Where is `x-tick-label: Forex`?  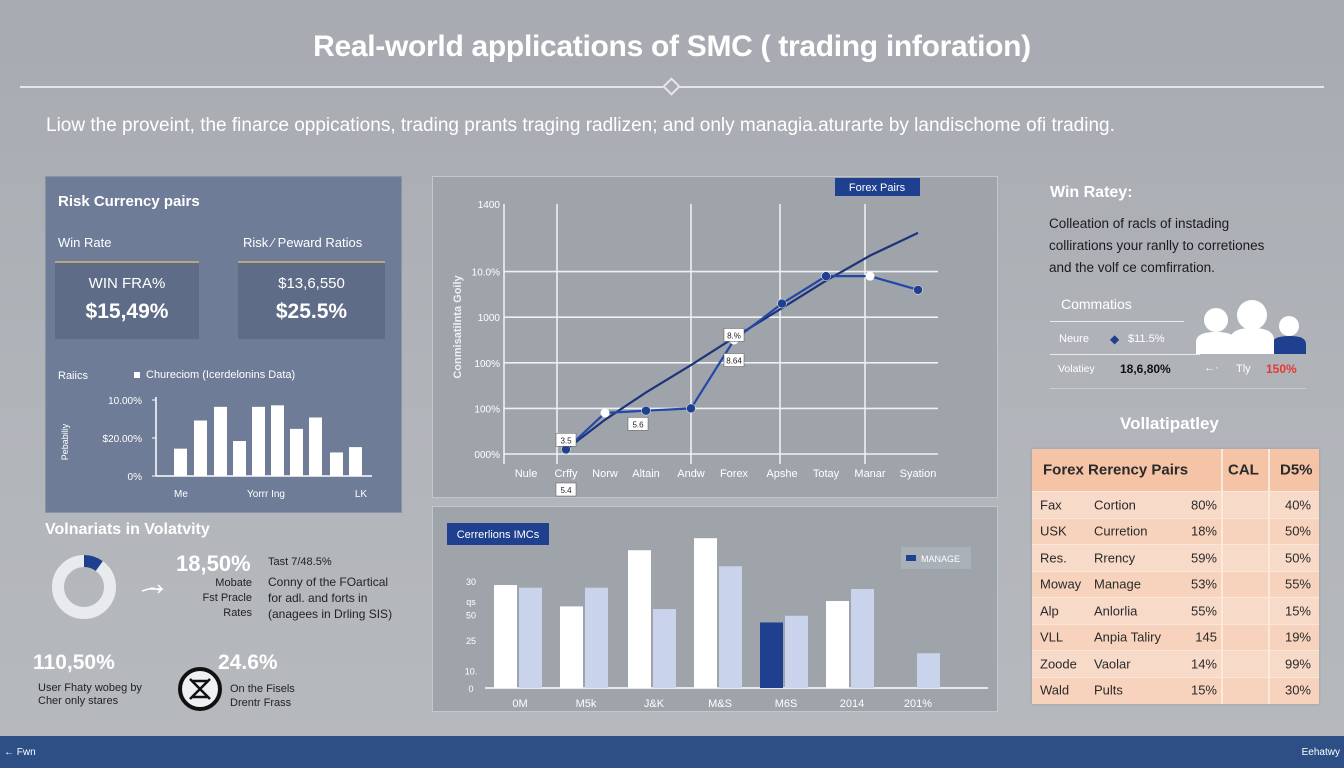
x-tick-label: Forex is located at coordinates (734, 474).